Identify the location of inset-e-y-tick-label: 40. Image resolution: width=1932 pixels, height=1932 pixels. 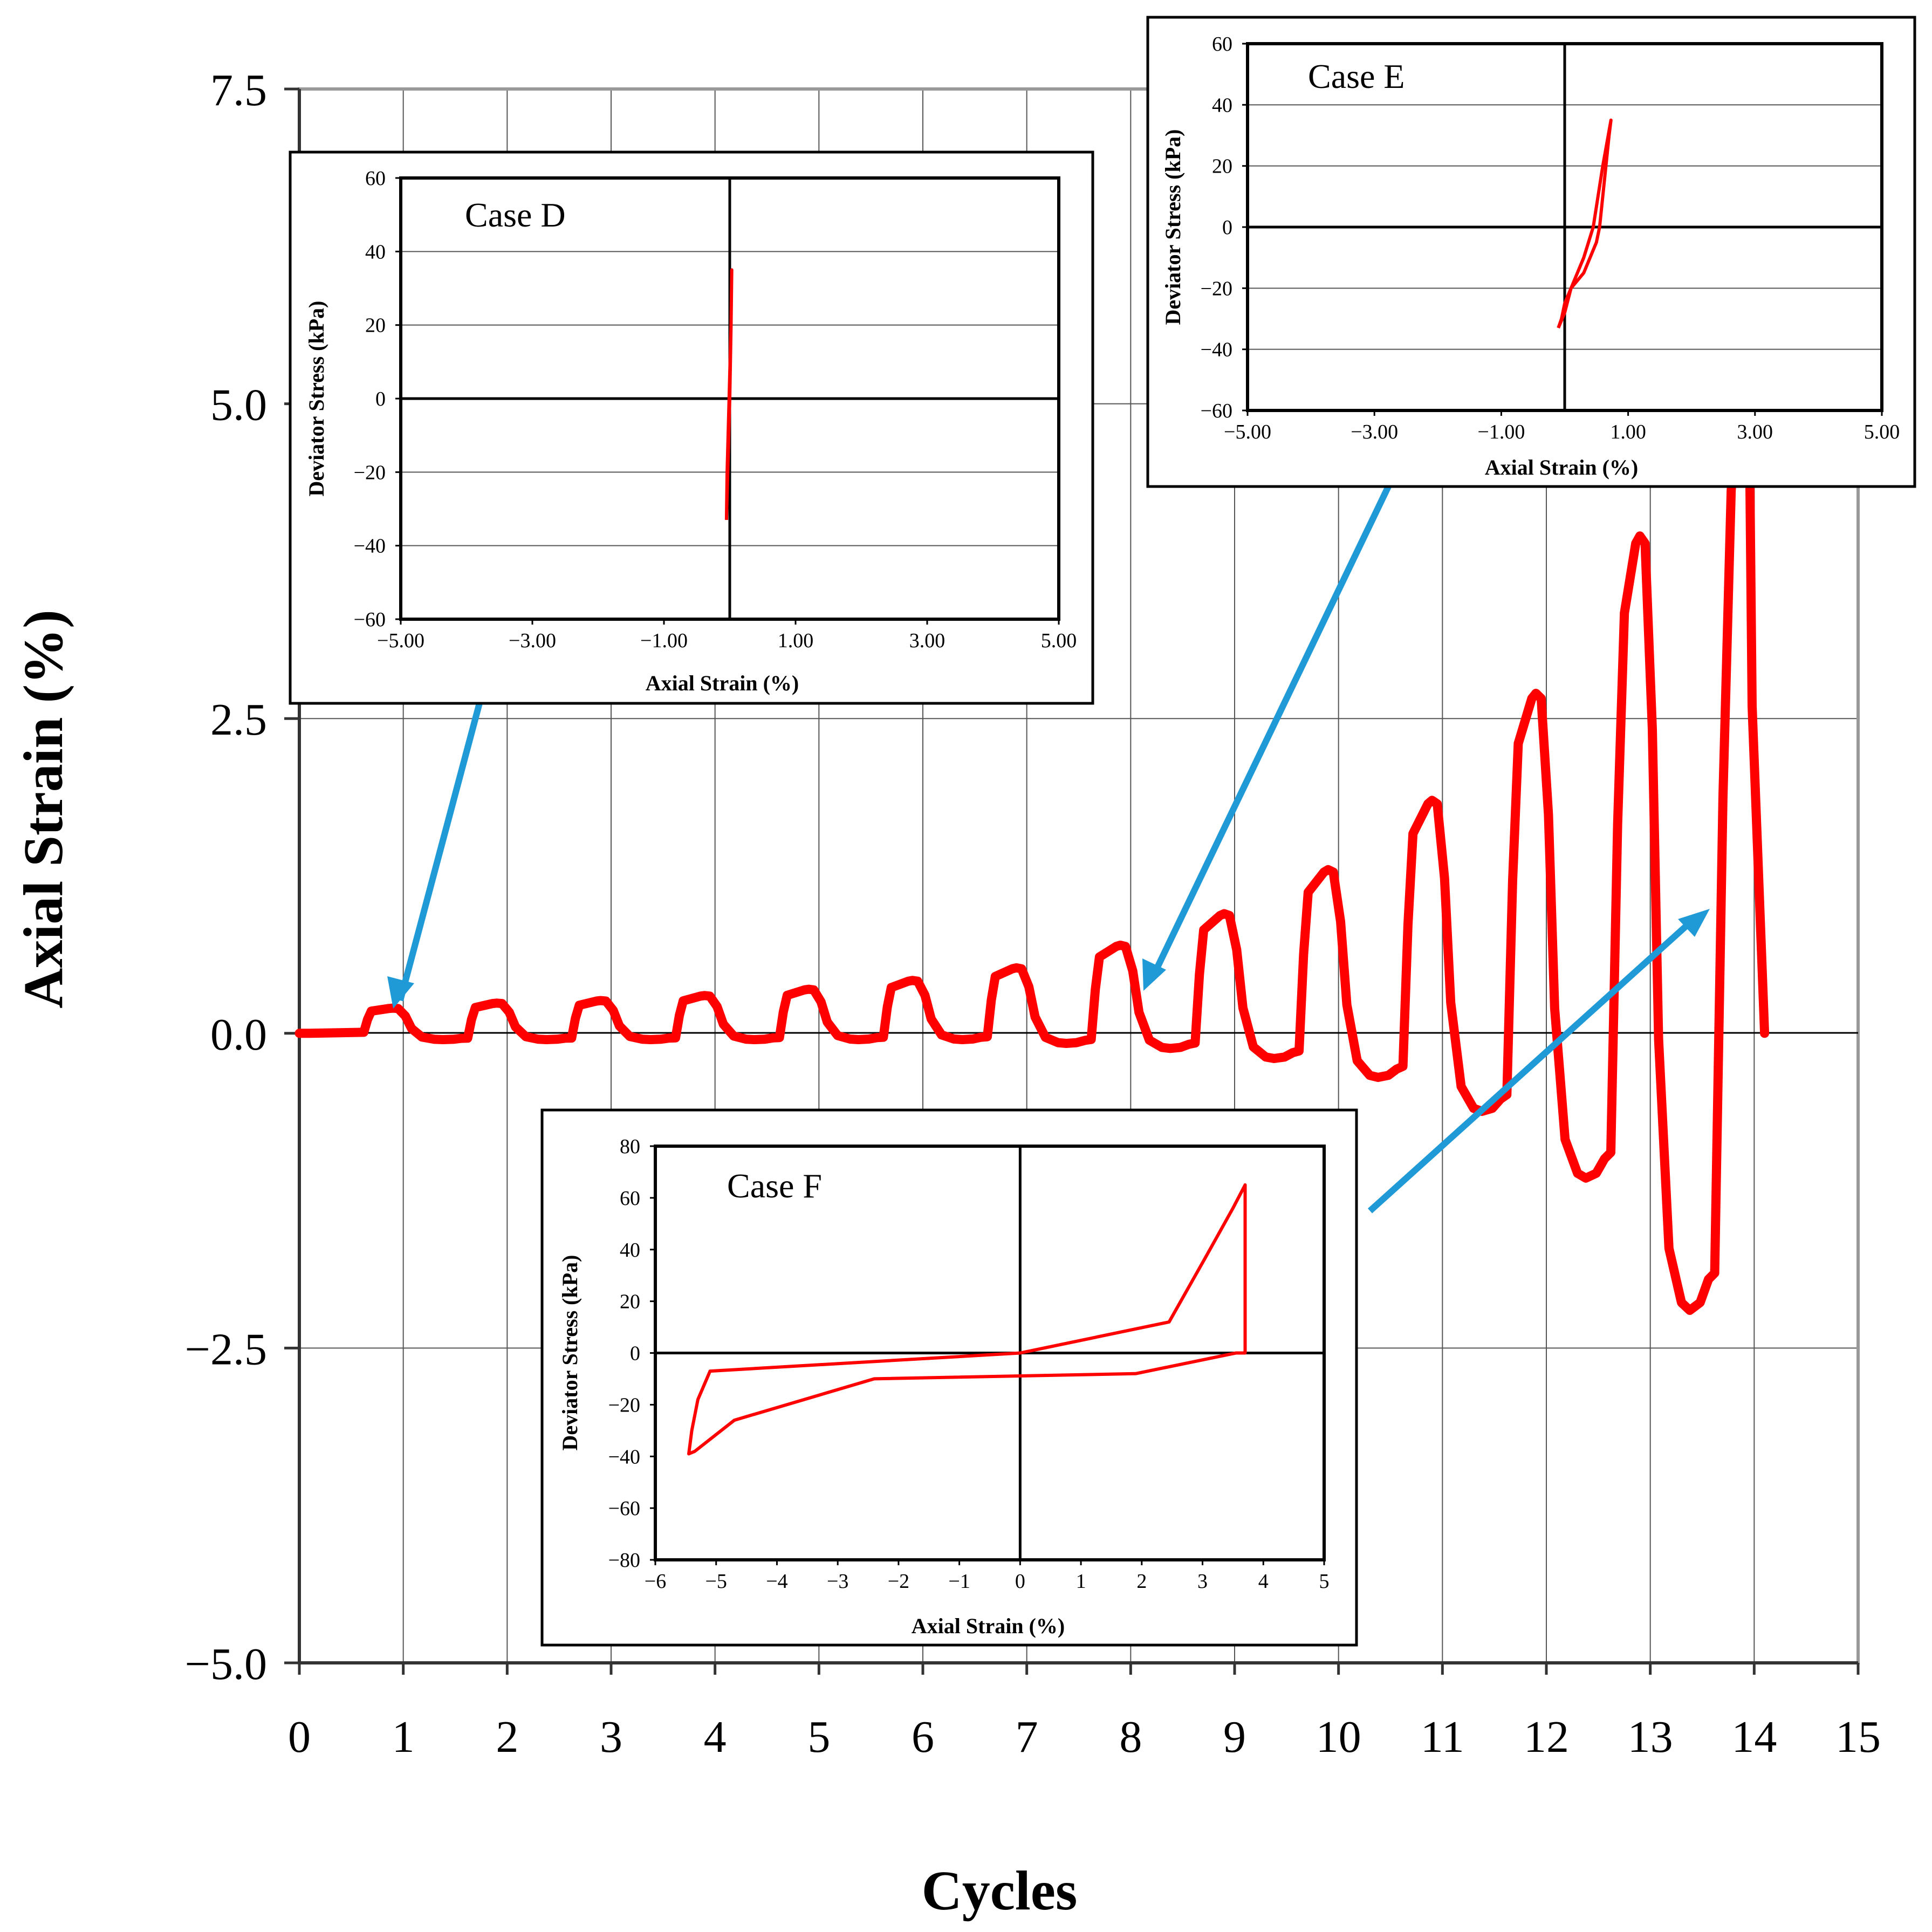
(1222, 105).